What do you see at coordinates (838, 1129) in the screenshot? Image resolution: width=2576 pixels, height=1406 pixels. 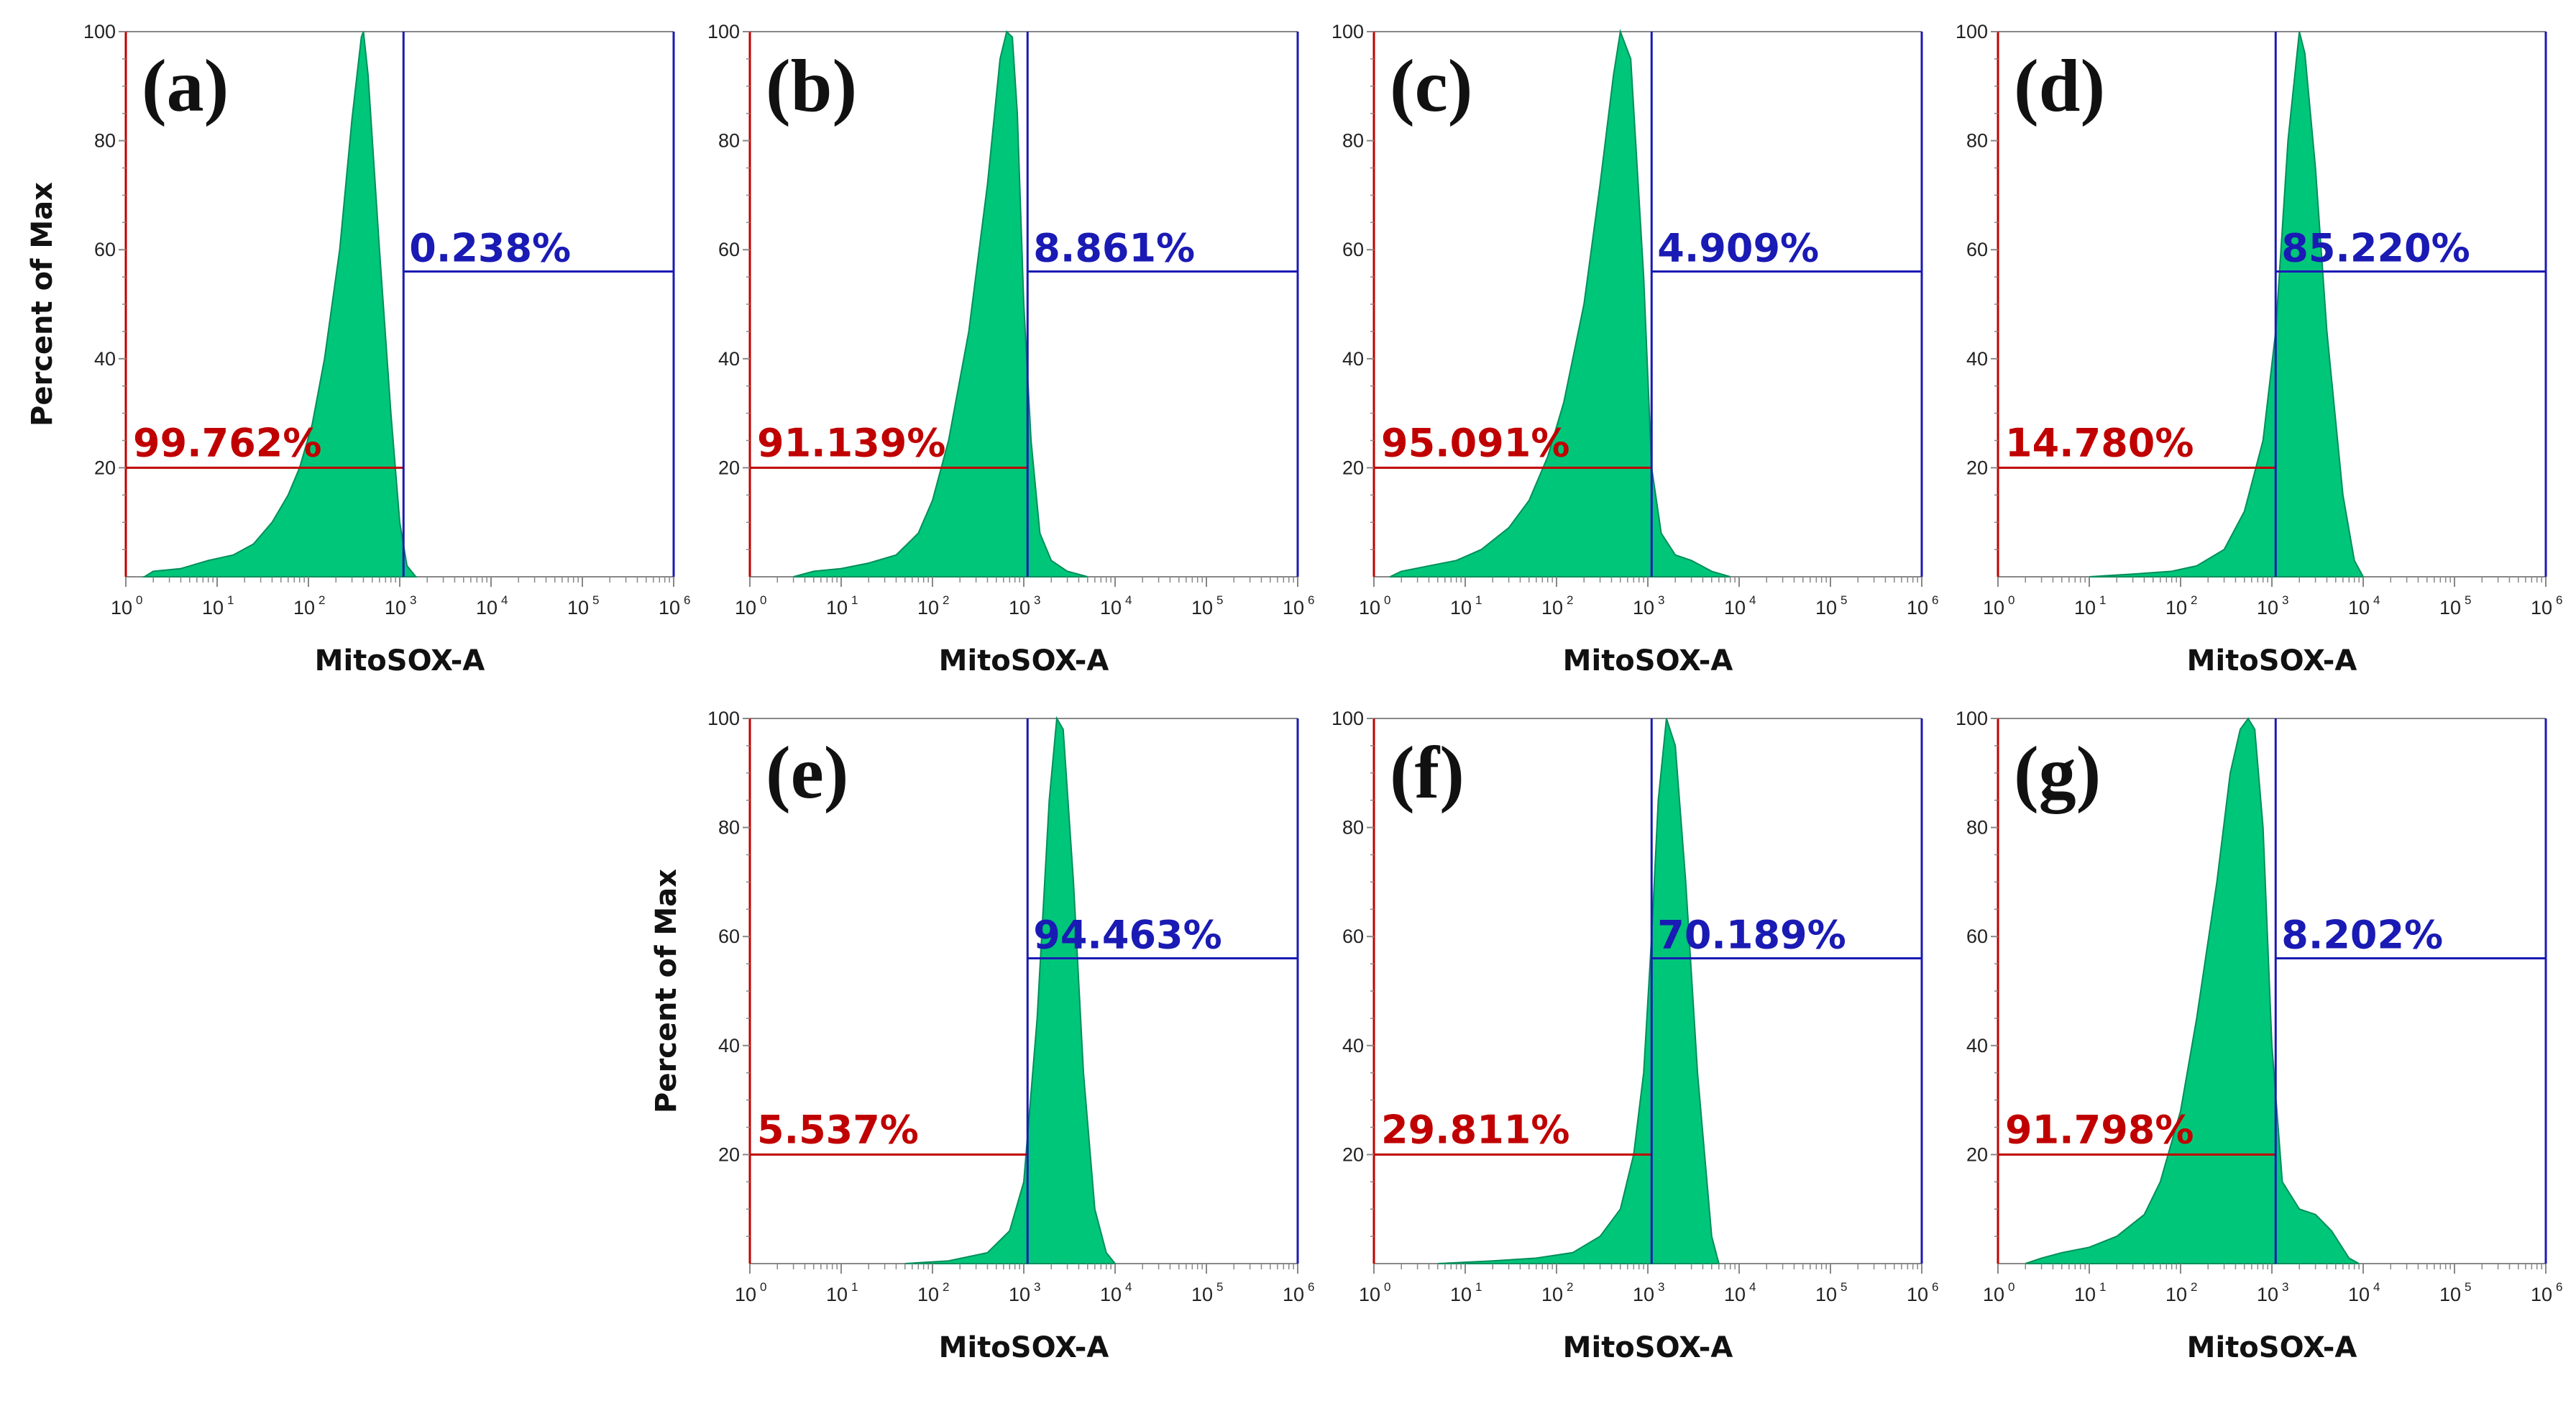 I see `left-gate-percentage: 5.537%` at bounding box center [838, 1129].